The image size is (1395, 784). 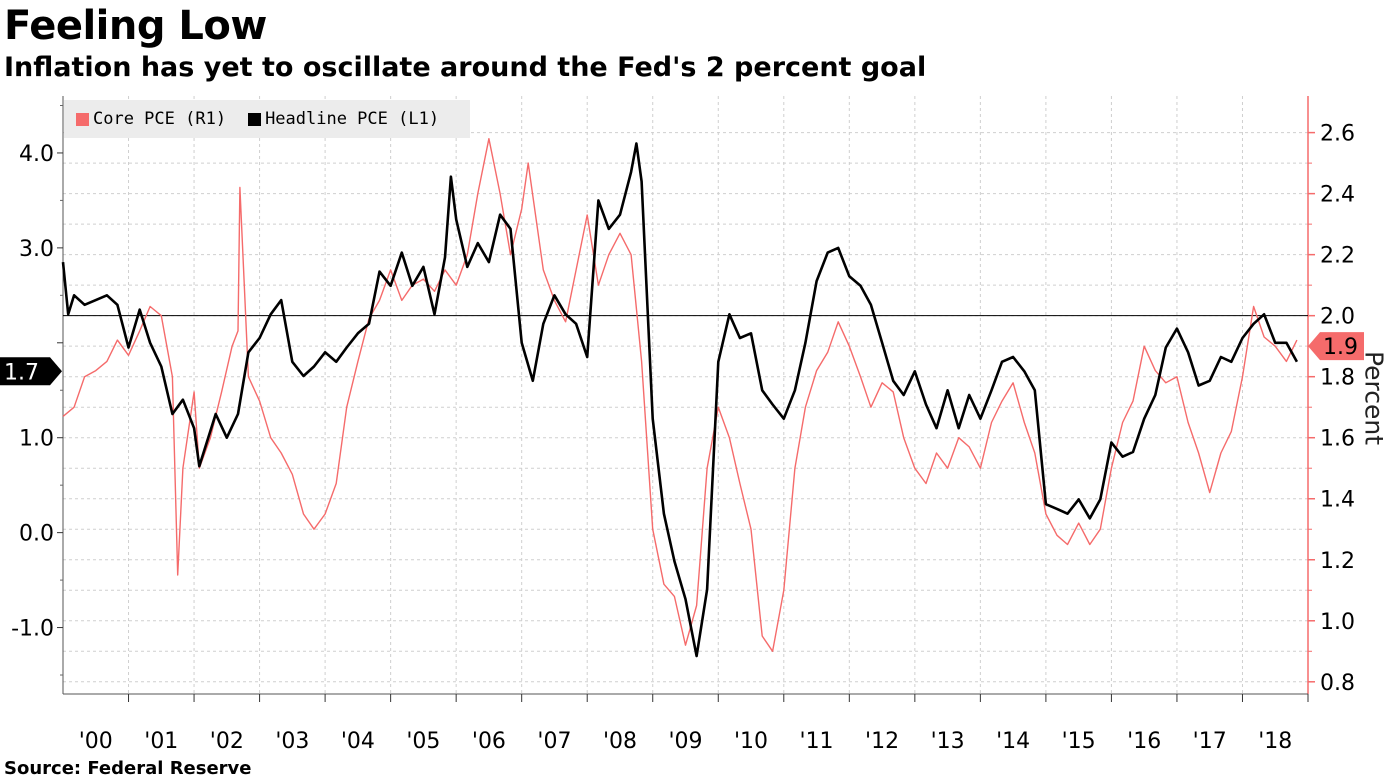 I want to click on x-axis-tick-label: '08, so click(x=620, y=741).